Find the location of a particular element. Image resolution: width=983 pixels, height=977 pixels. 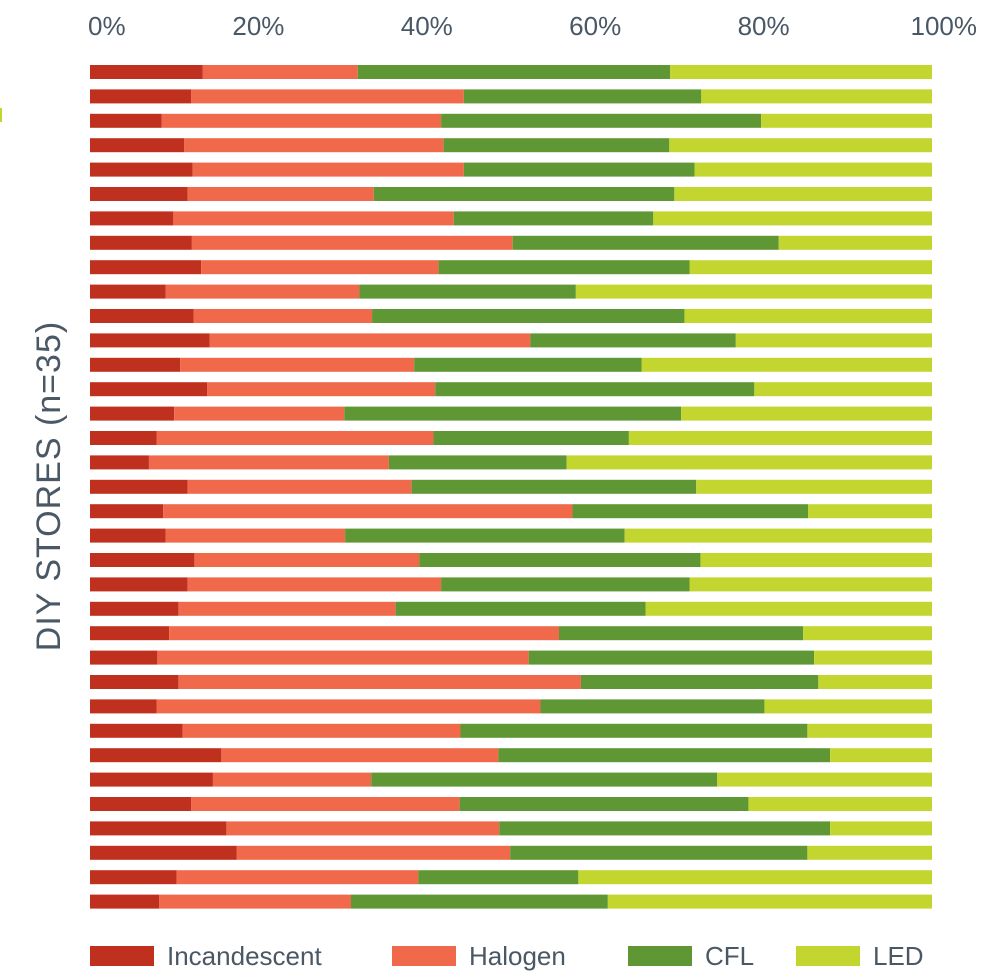

legend-swatch is located at coordinates (424, 956).